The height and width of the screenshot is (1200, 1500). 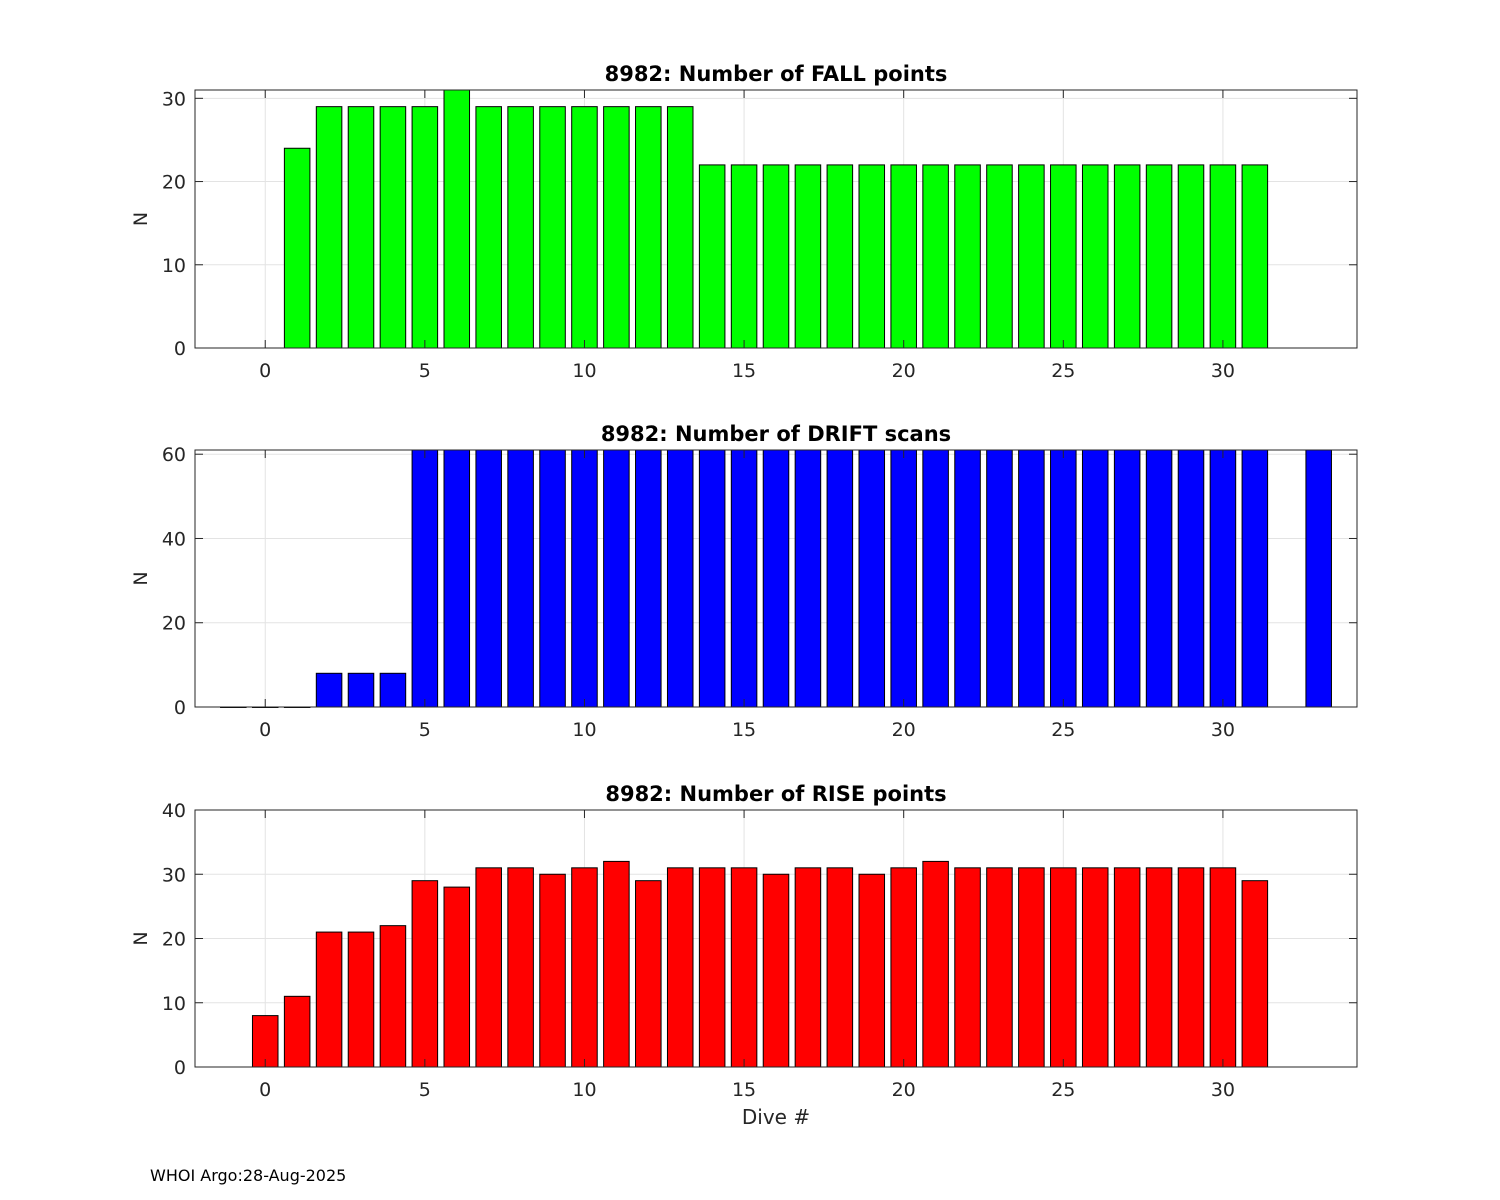 What do you see at coordinates (174, 455) in the screenshot?
I see `y-tick-label: 60` at bounding box center [174, 455].